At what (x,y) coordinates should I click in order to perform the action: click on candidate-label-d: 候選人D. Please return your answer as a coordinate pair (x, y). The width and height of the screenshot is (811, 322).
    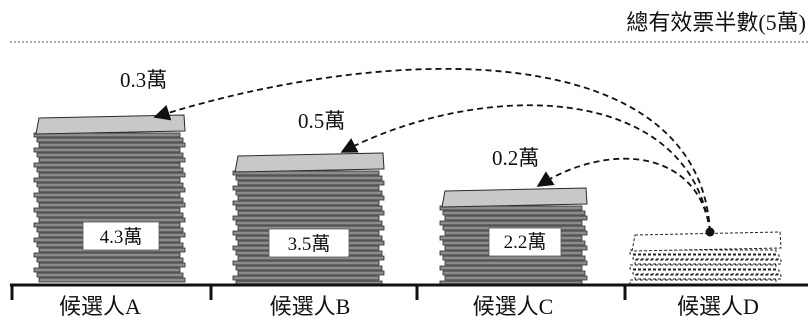
    Looking at the image, I should click on (718, 306).